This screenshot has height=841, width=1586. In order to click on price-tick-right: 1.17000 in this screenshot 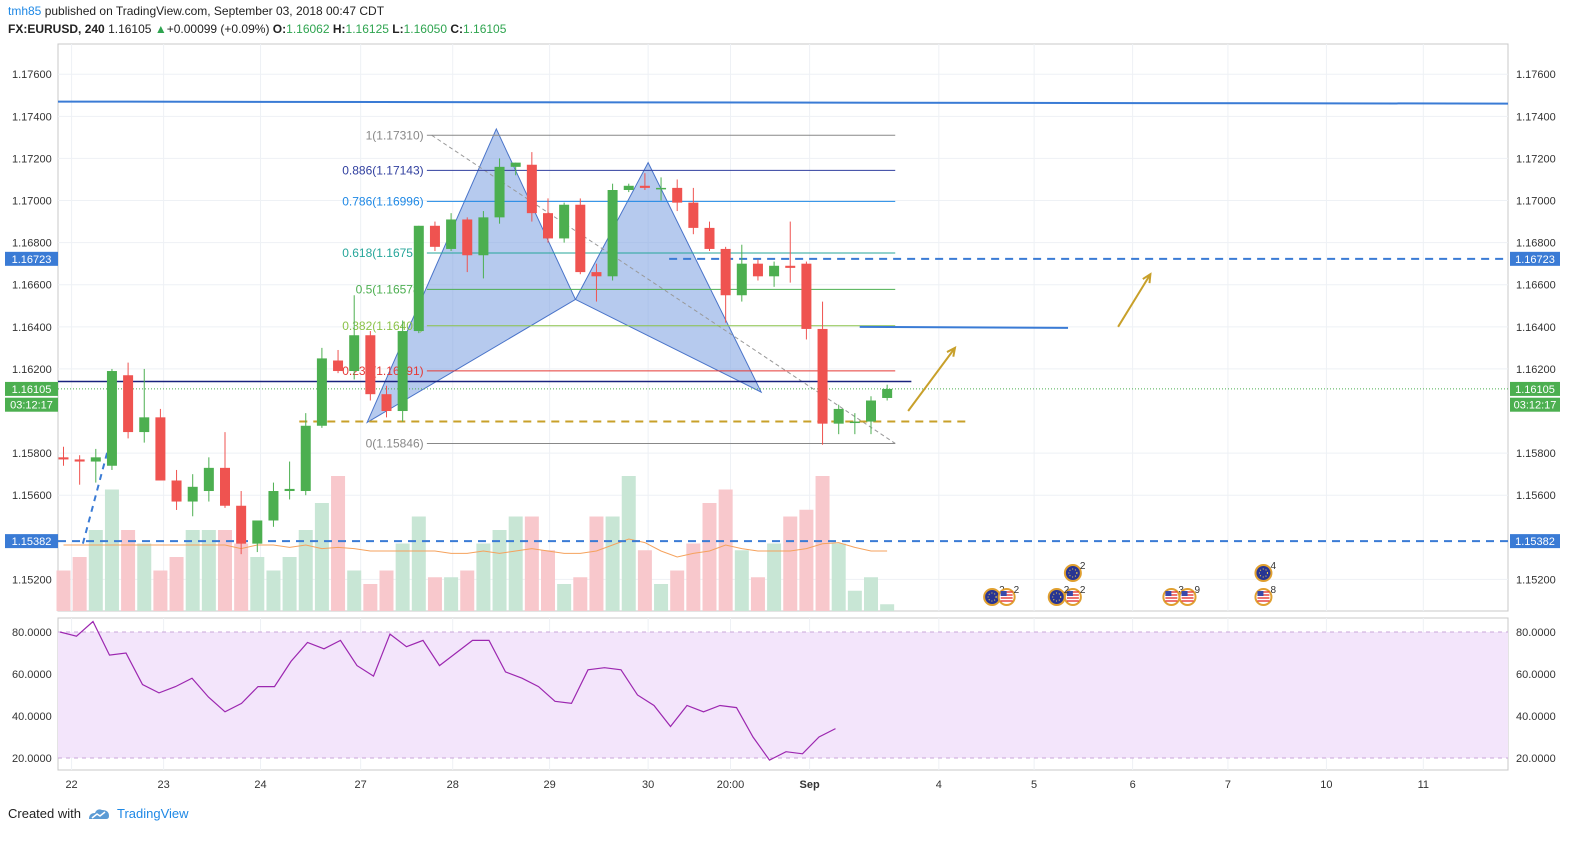, I will do `click(1536, 202)`.